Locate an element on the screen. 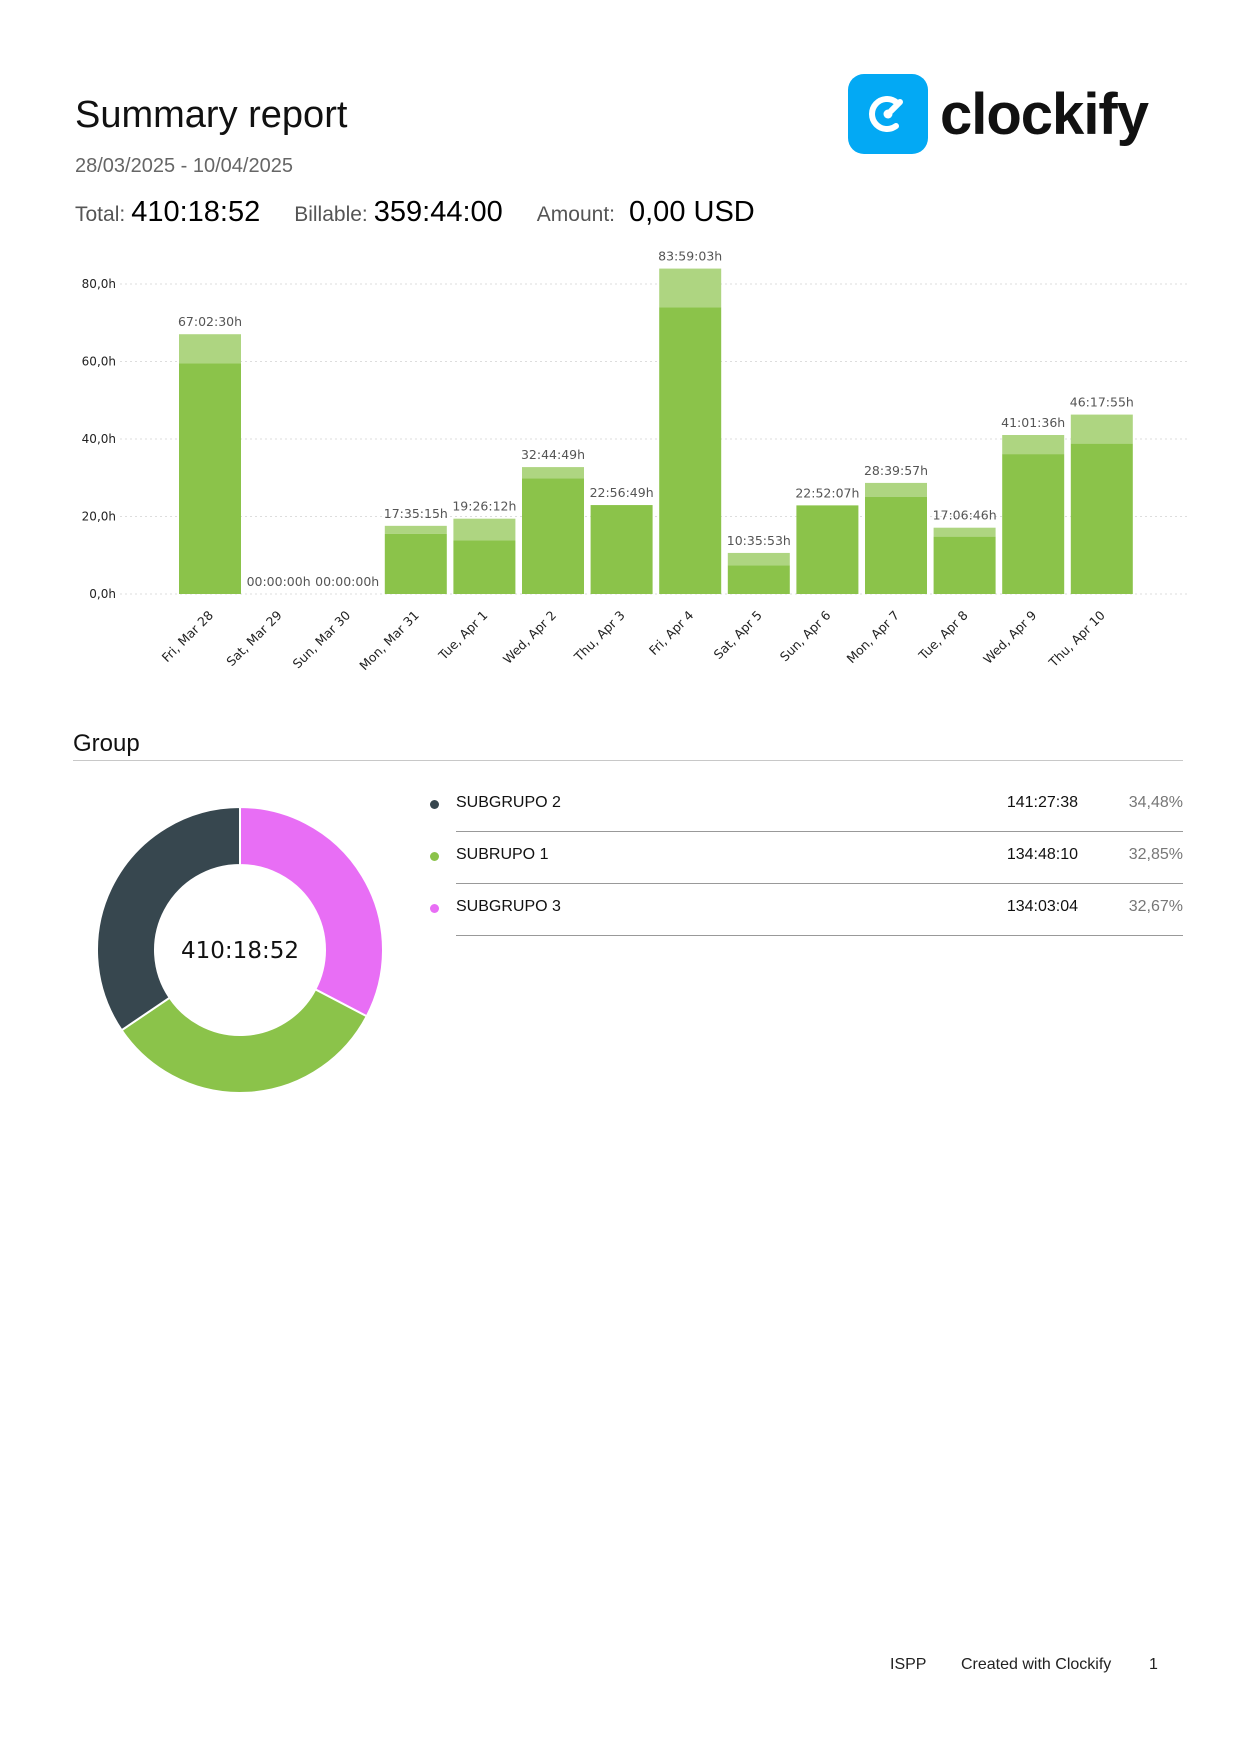 The width and height of the screenshot is (1240, 1755). bar-value-label: 10:35:53h is located at coordinates (759, 540).